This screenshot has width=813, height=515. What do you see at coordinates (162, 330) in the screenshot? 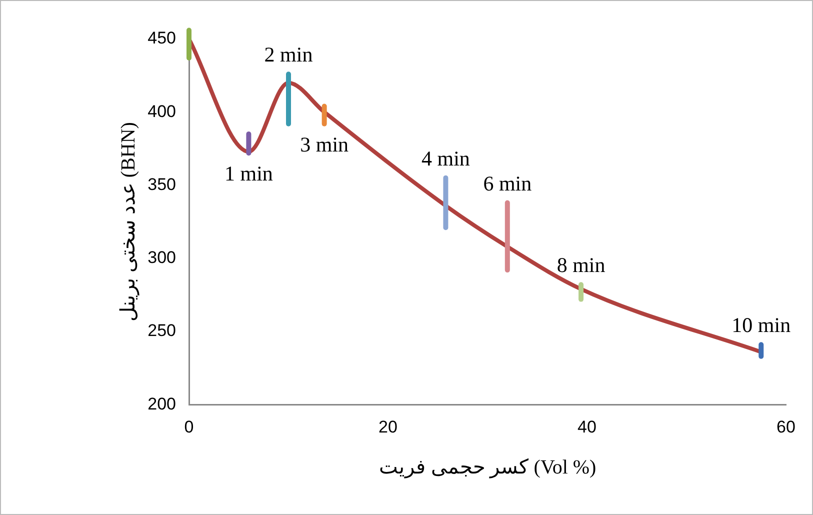
I see `y-tick-label: 250` at bounding box center [162, 330].